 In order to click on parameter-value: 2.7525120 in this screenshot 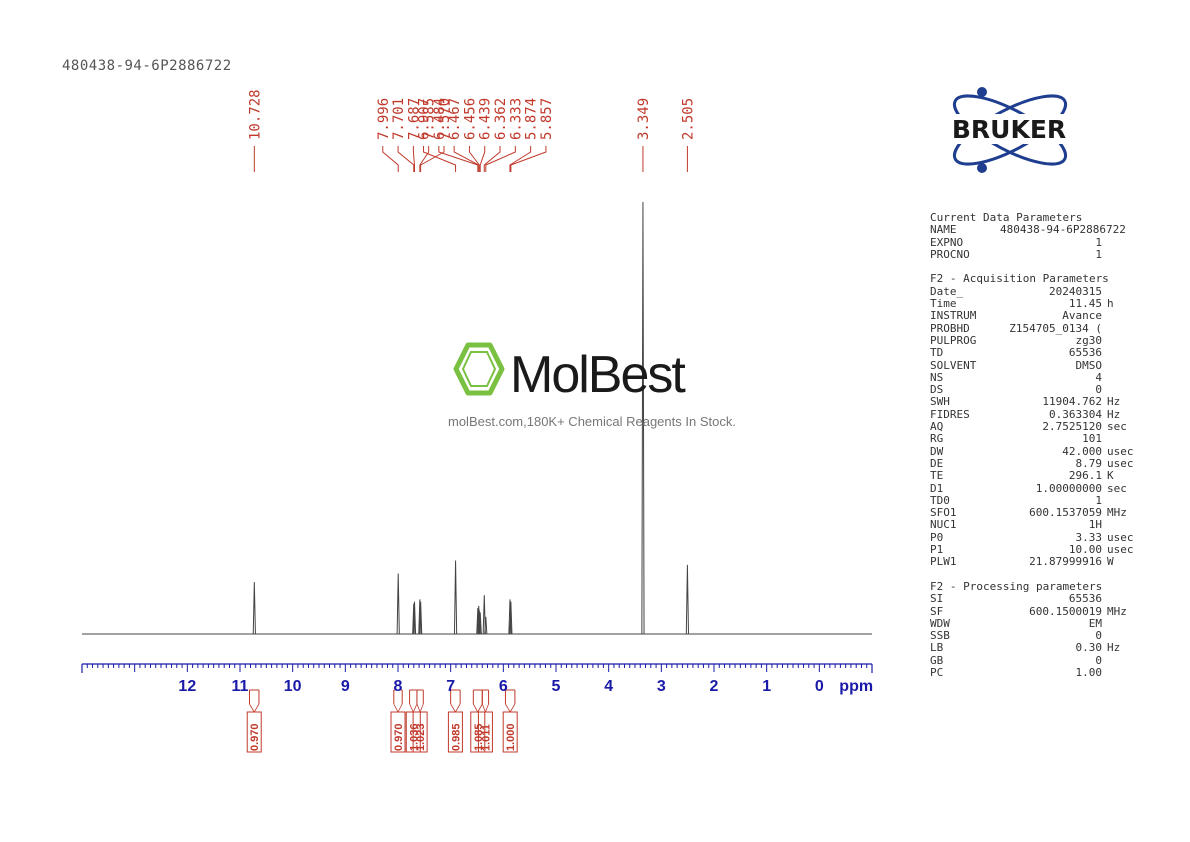, I will do `click(1072, 427)`.